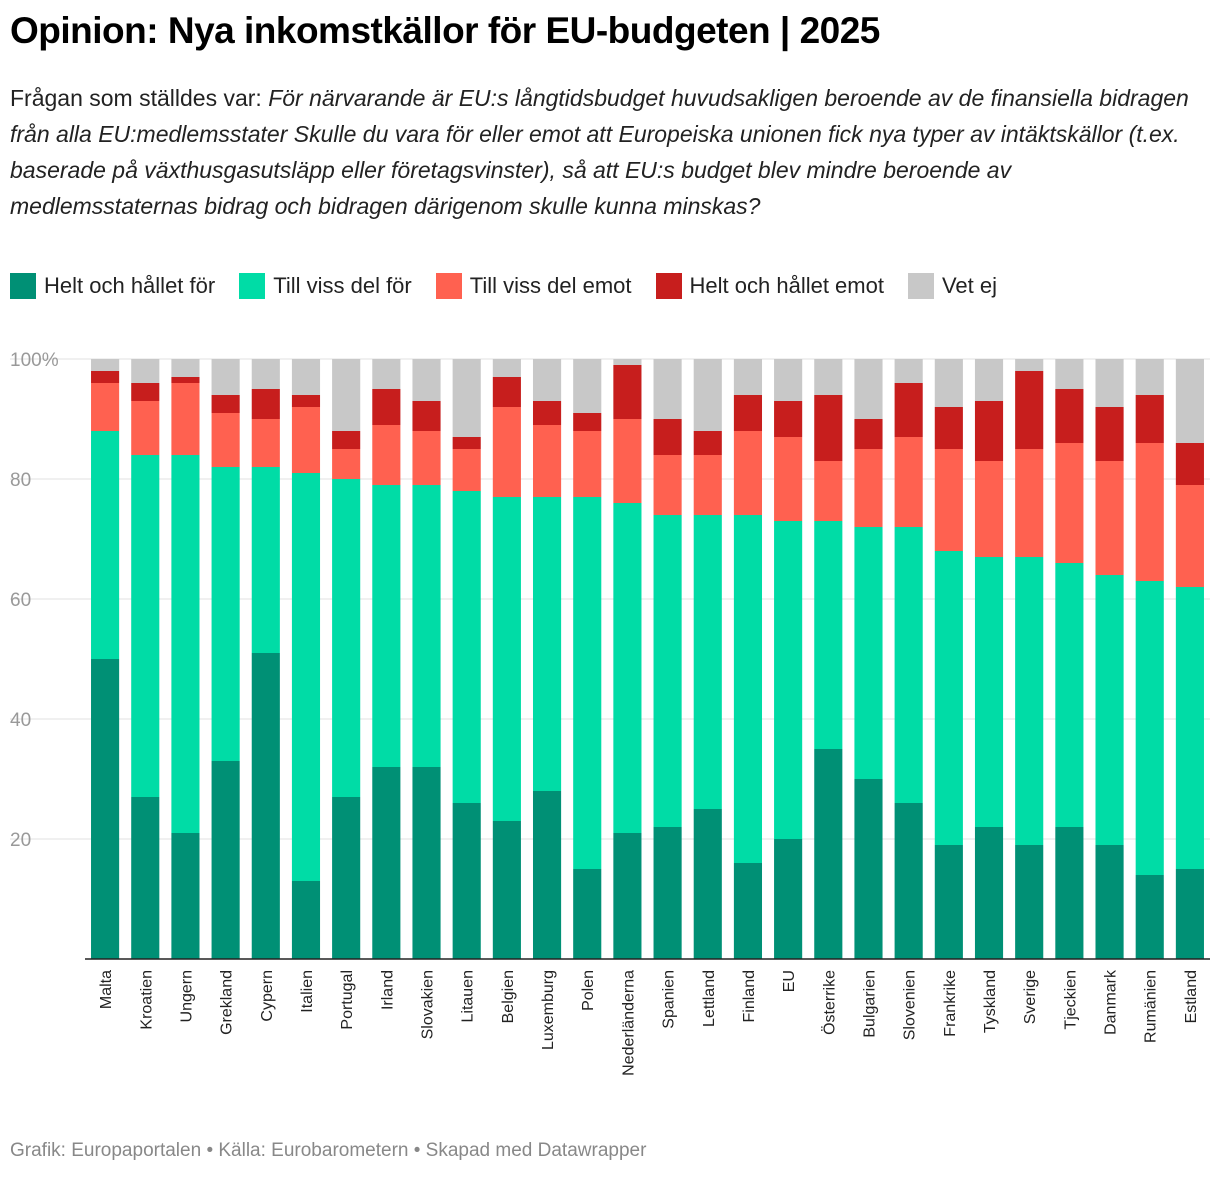  Describe the element at coordinates (789, 981) in the screenshot. I see `x-tick-label: EU` at that location.